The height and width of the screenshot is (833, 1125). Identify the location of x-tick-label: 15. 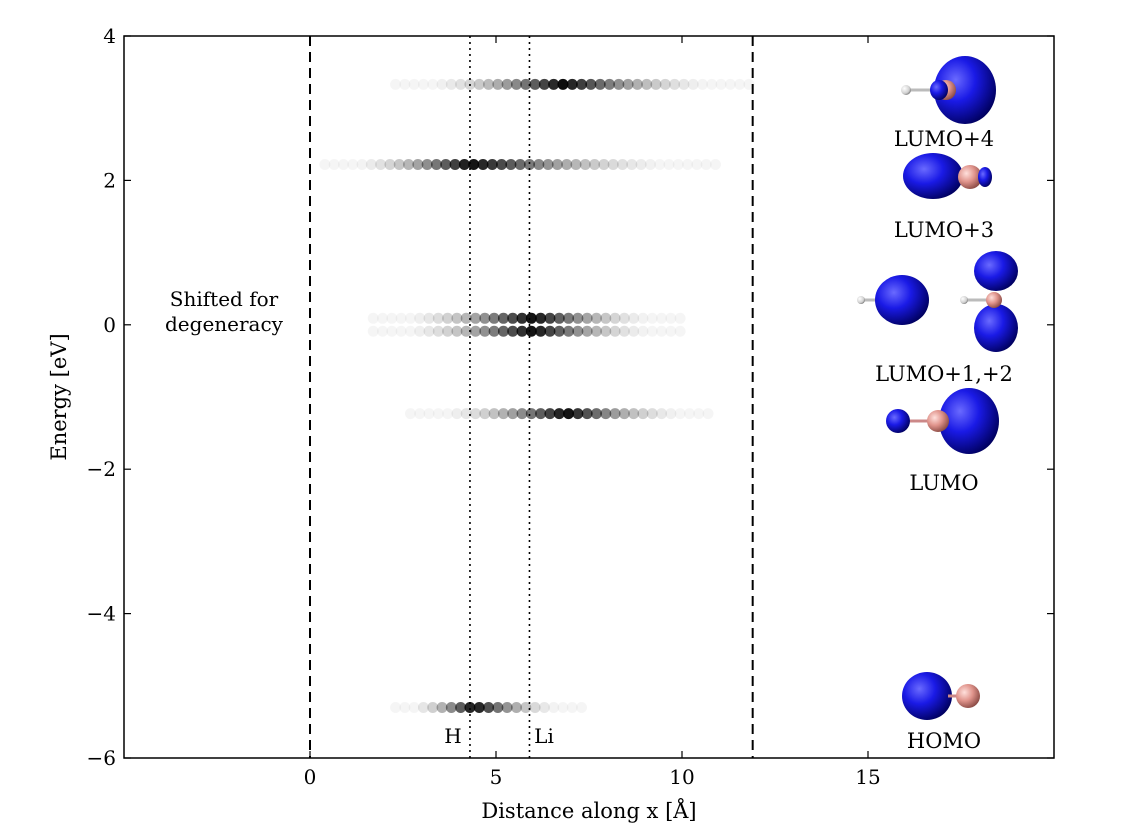
(867, 777).